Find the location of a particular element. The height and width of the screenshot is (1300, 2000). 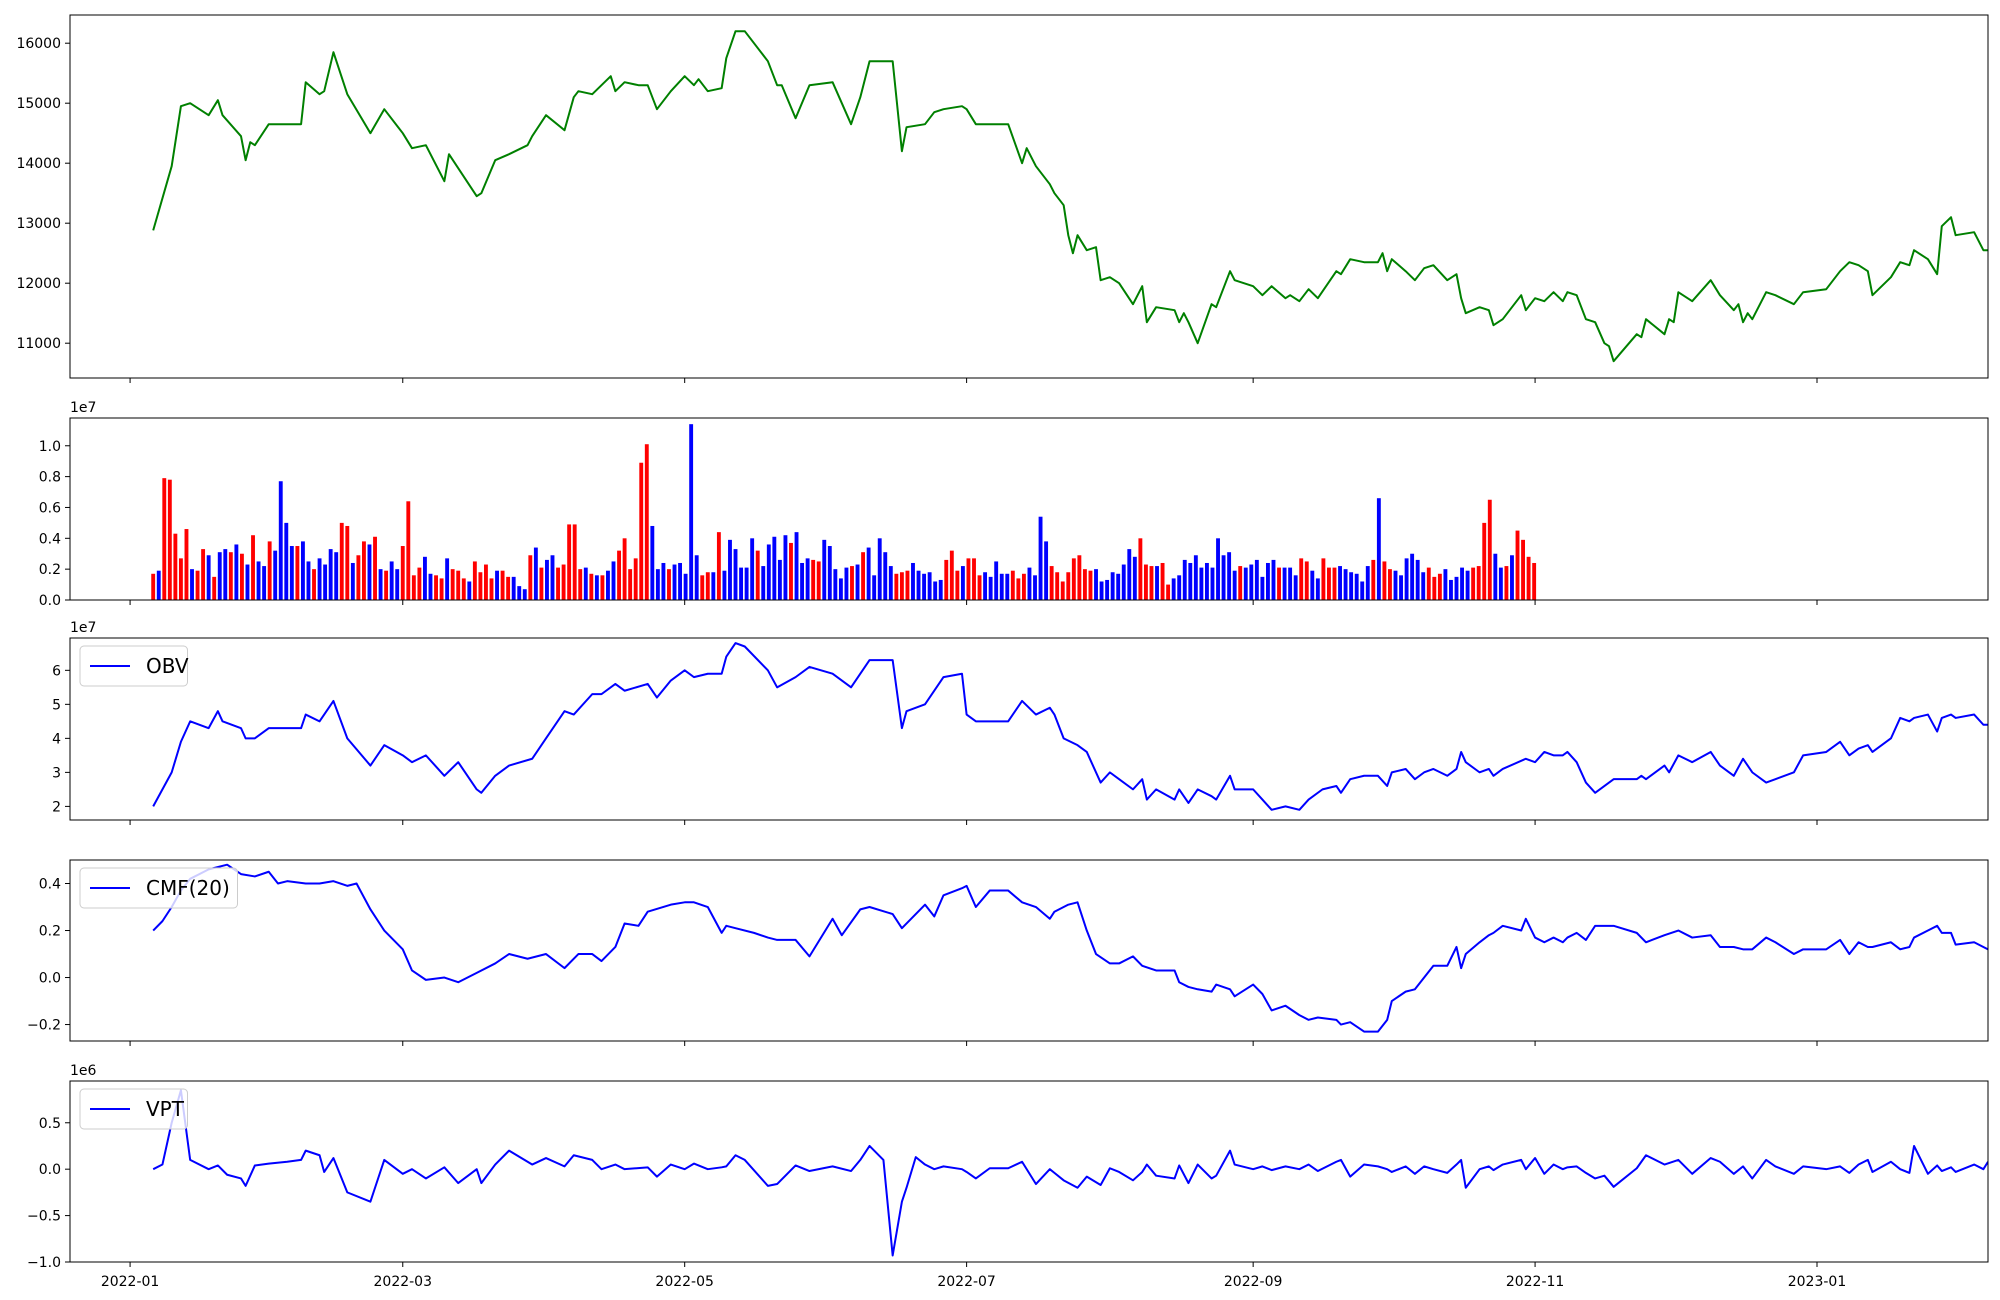

legend-label: VPT is located at coordinates (165, 1109).